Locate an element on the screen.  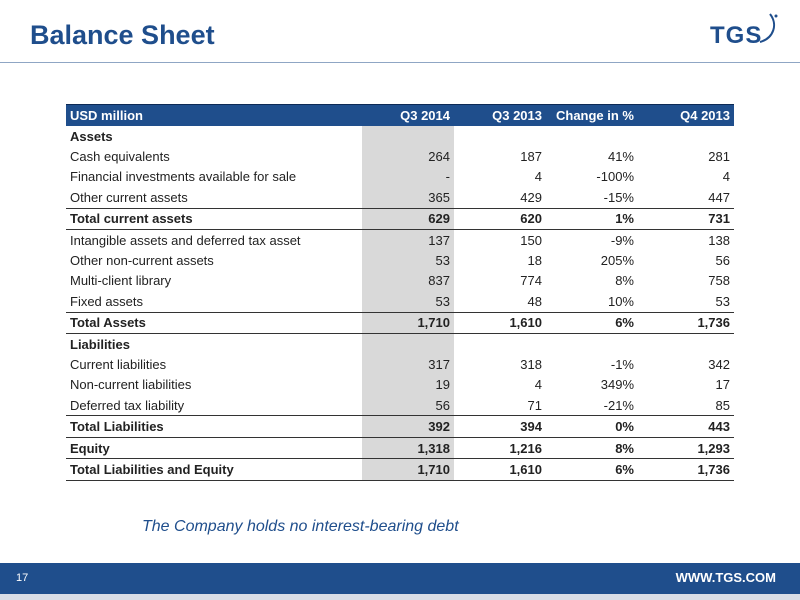
row-label: Liabilities is located at coordinates (100, 344).